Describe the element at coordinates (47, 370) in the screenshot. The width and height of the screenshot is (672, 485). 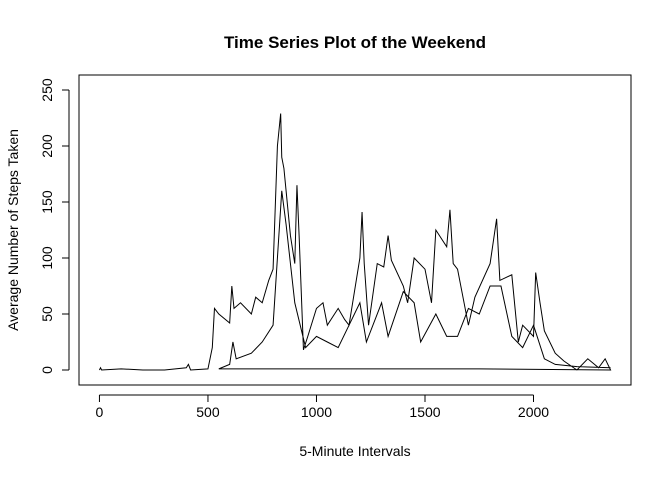
I see `y-tick-label: 0` at that location.